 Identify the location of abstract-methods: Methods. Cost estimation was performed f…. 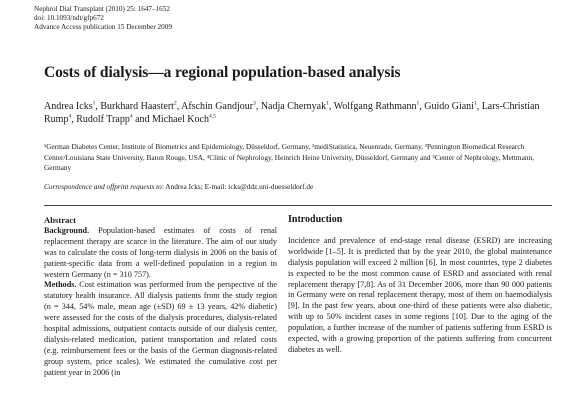
(160, 329).